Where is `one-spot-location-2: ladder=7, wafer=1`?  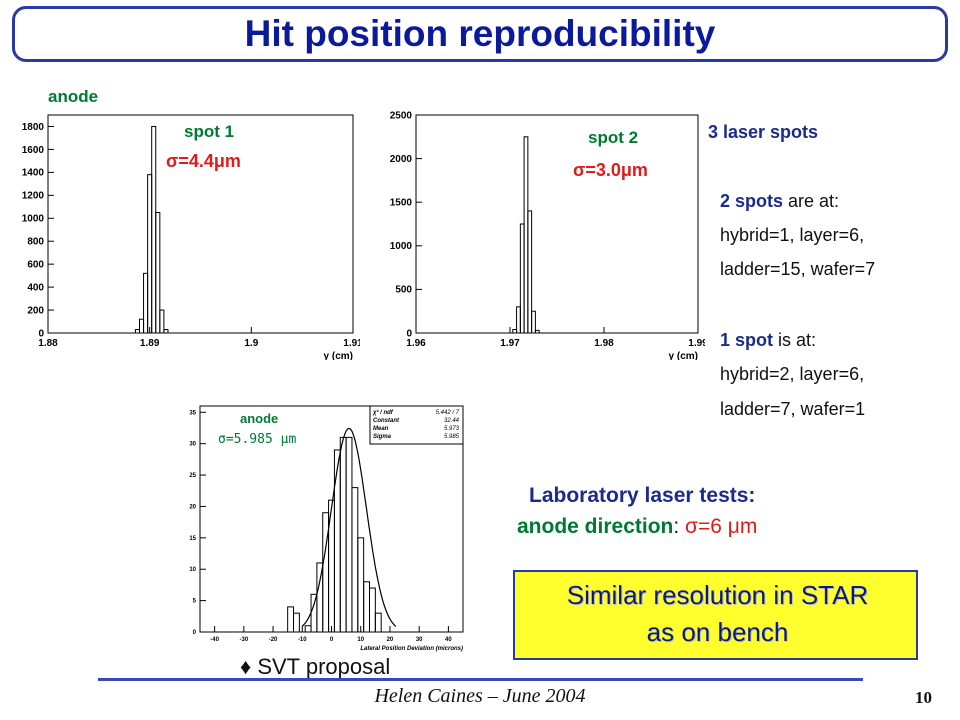 one-spot-location-2: ladder=7, wafer=1 is located at coordinates (793, 409).